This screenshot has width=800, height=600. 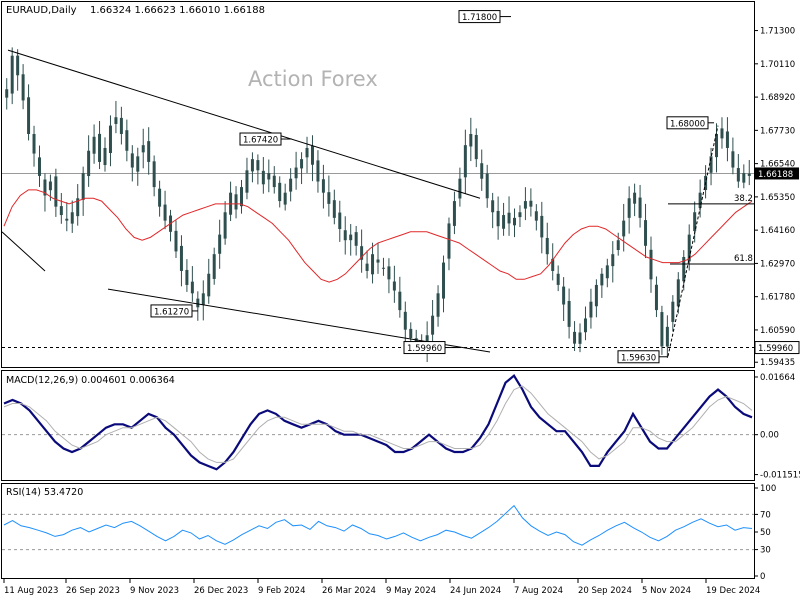 What do you see at coordinates (733, 591) in the screenshot?
I see `time-tick-label: 19 Dec 2024` at bounding box center [733, 591].